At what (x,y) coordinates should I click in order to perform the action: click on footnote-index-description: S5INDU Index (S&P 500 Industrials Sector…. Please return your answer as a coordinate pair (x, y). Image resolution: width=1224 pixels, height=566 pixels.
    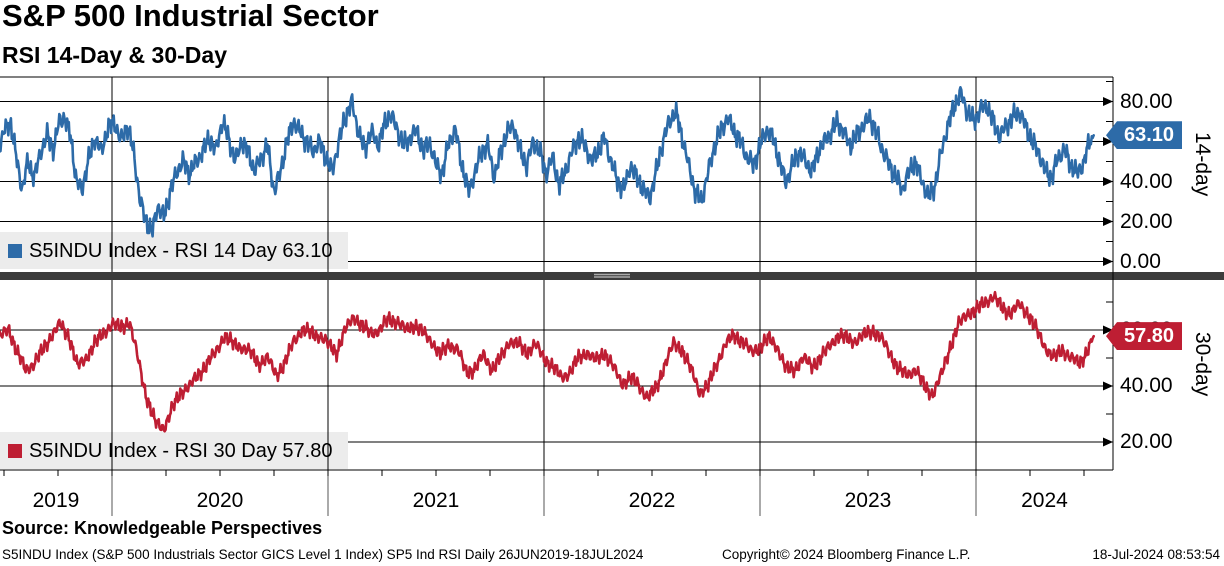
    Looking at the image, I should click on (323, 554).